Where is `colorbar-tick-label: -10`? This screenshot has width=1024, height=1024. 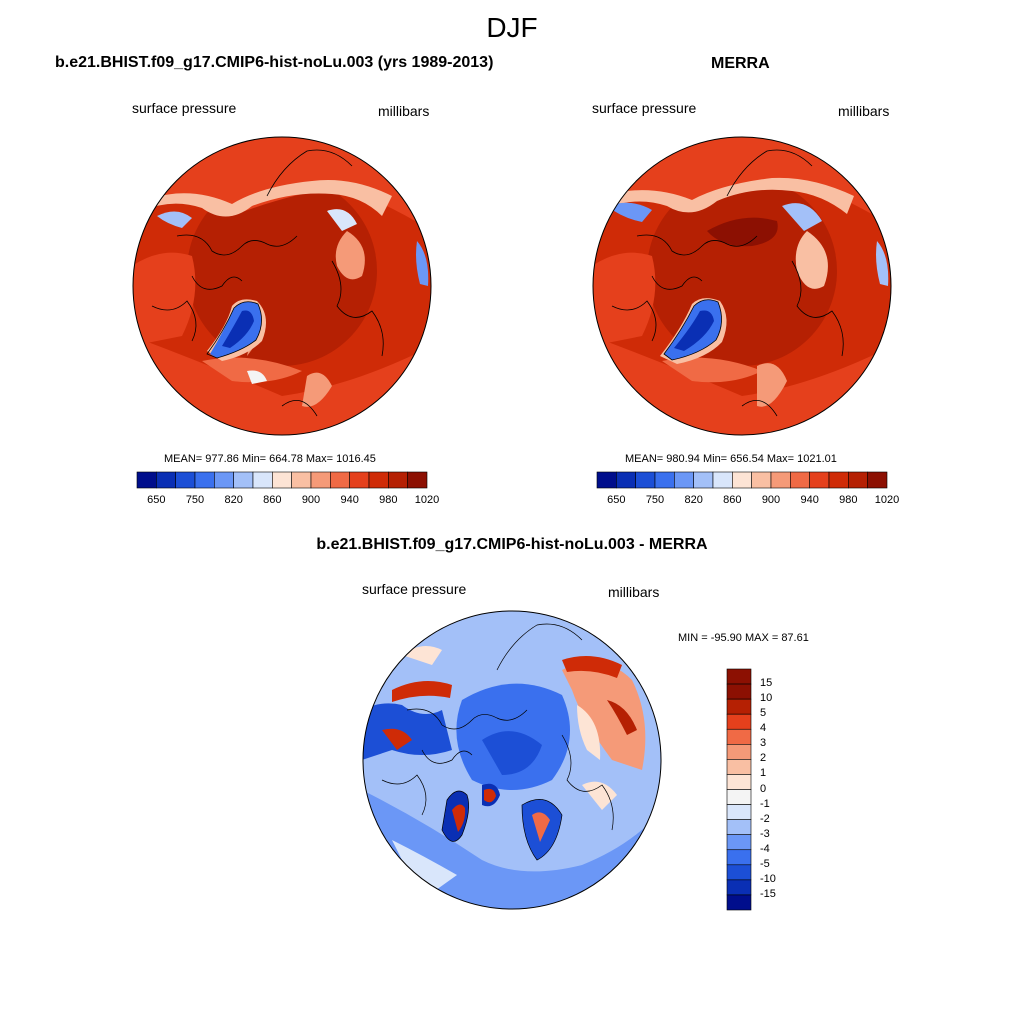 colorbar-tick-label: -10 is located at coordinates (768, 878).